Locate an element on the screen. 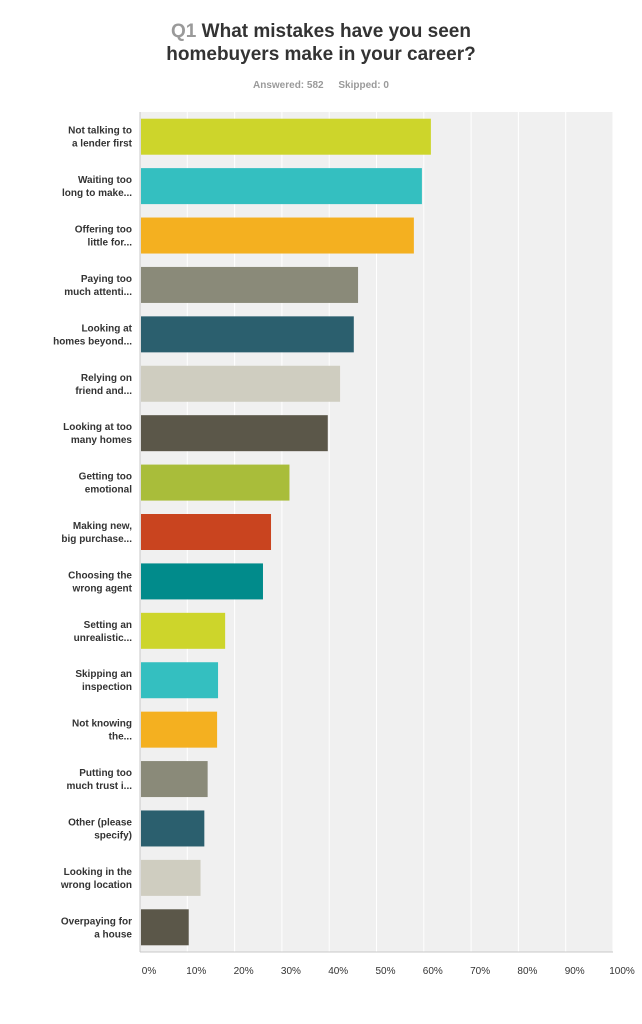 The height and width of the screenshot is (1024, 642). x-tick-label: 0% is located at coordinates (149, 971).